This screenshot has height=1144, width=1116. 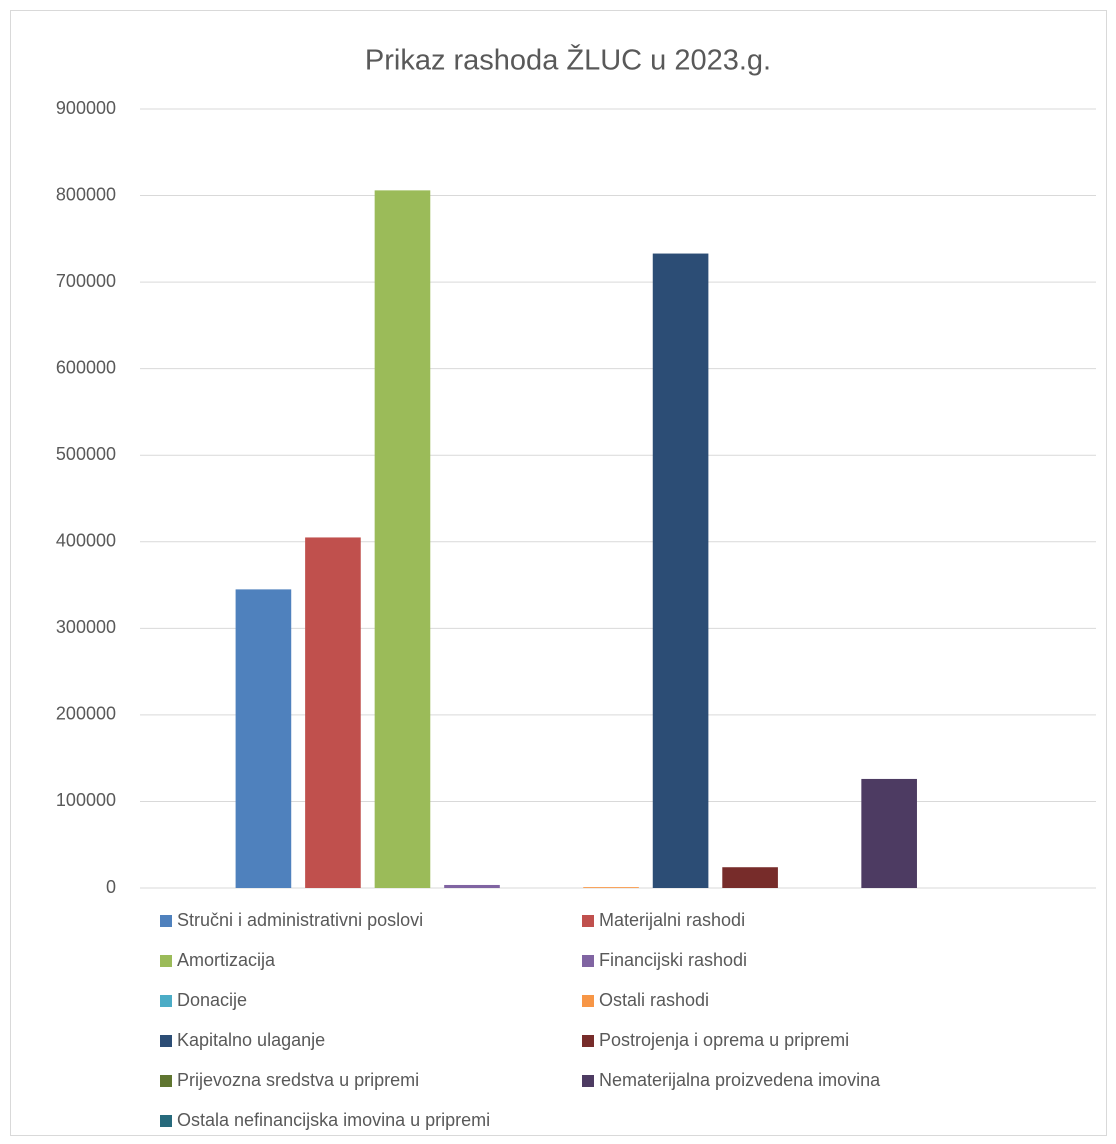 I want to click on chart-title: Prikaz rashoda ŽLUC u 2023.g., so click(x=568, y=60).